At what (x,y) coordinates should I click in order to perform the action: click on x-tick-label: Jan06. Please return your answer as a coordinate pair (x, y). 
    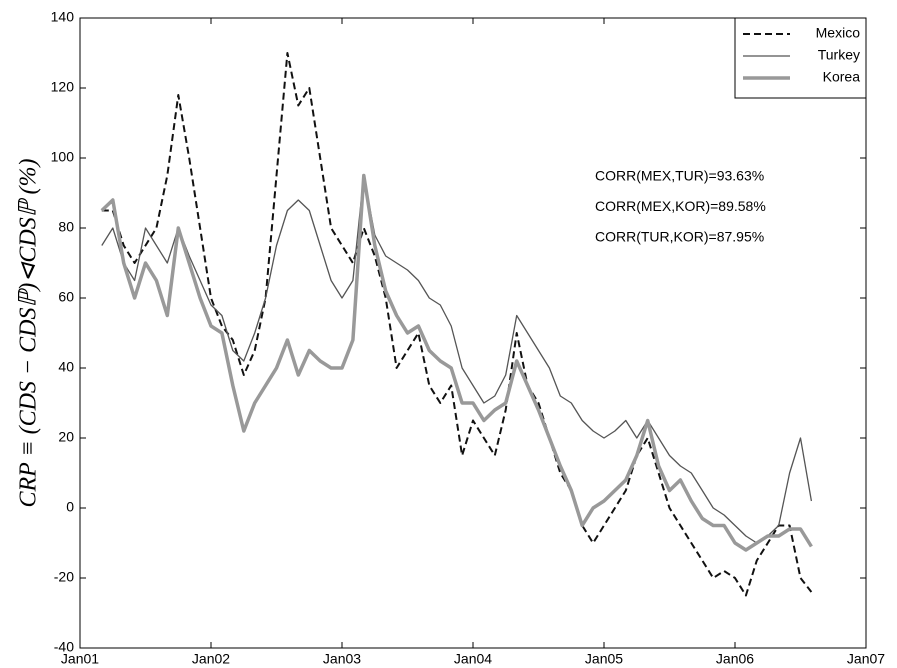
    Looking at the image, I should click on (735, 659).